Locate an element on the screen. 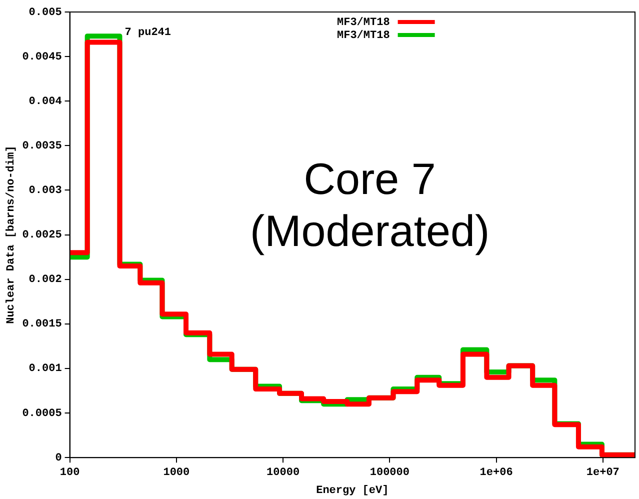 The height and width of the screenshot is (499, 639). x-axis-title: Energy [eV] is located at coordinates (352, 491).